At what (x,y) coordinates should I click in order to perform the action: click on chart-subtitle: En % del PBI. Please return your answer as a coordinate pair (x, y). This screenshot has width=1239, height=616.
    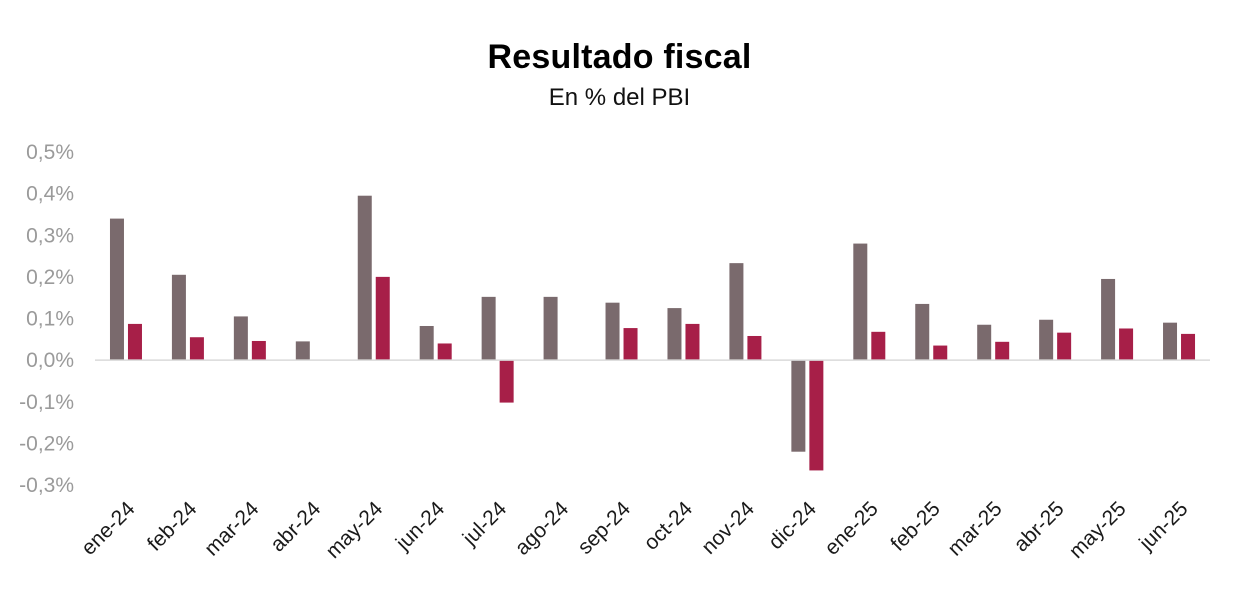
    Looking at the image, I should click on (619, 97).